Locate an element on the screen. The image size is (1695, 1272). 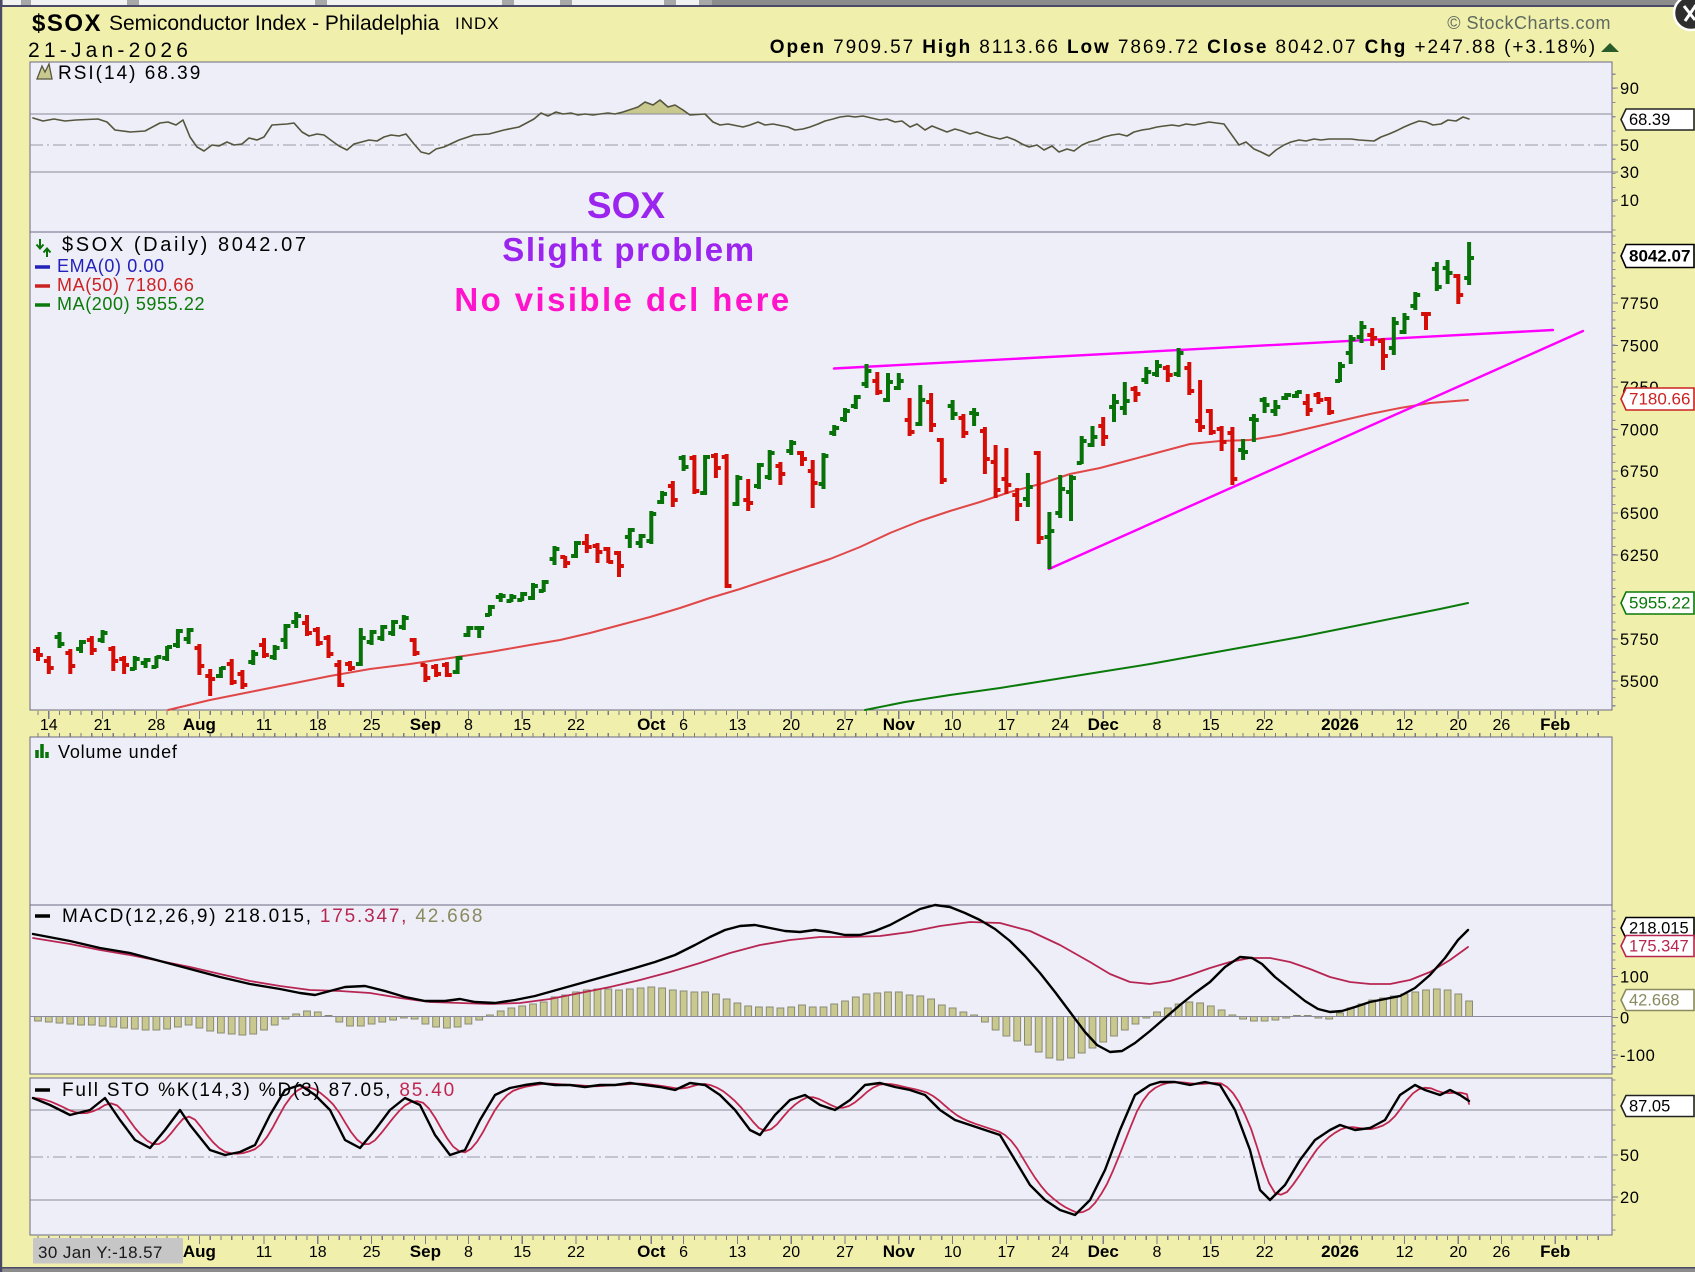
svg-text: 28 is located at coordinates (157, 725).